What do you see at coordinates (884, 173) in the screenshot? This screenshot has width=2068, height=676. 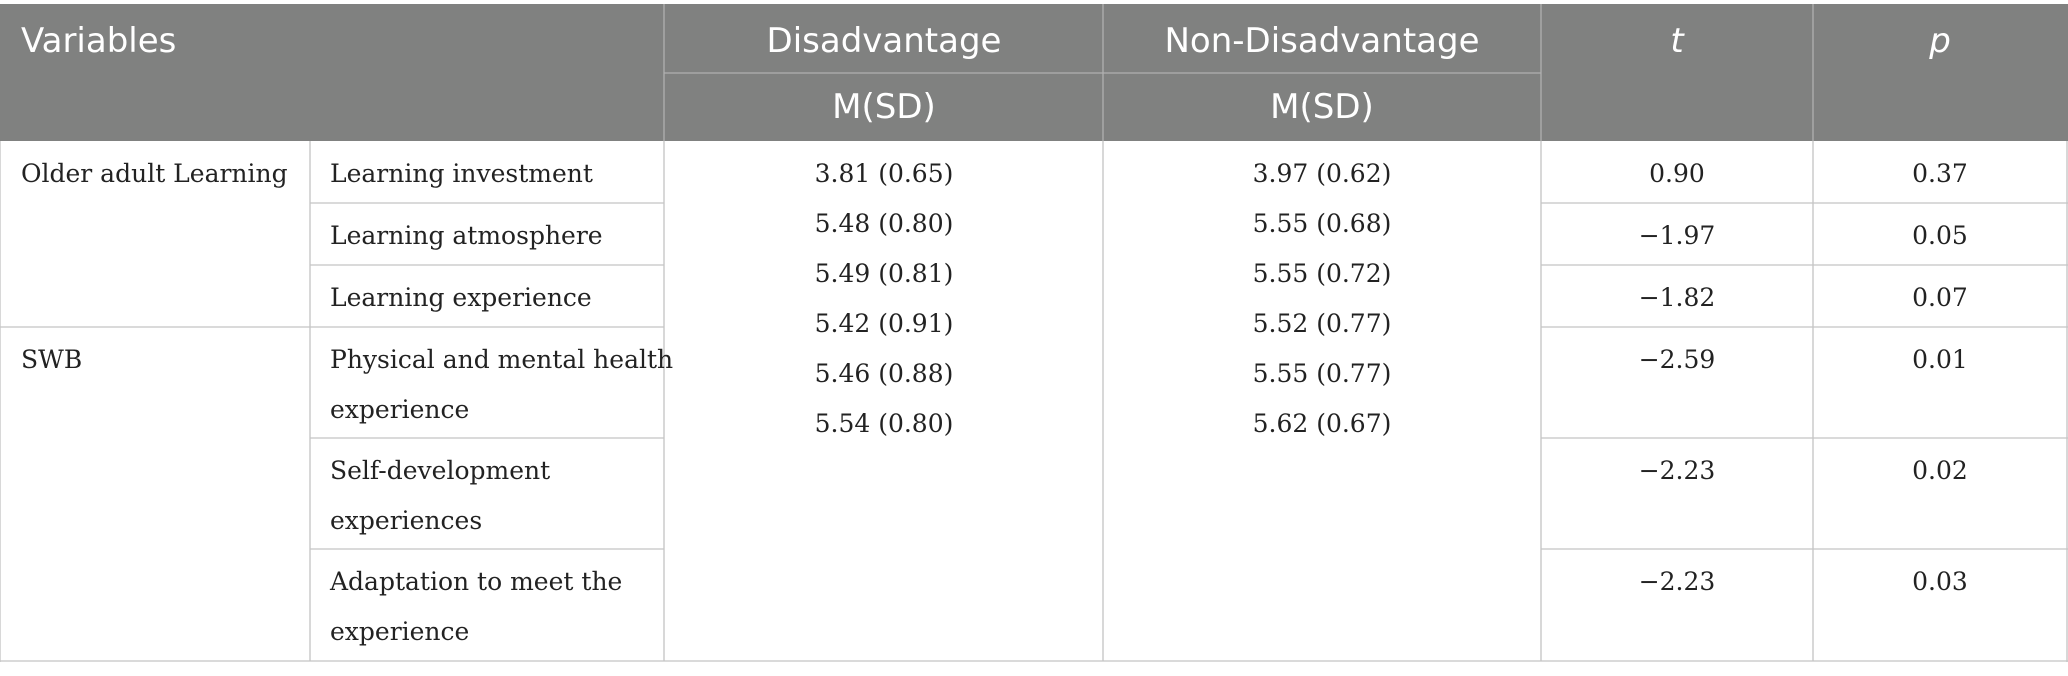 I see `disadvantage-value: 3.81 (0.65)` at bounding box center [884, 173].